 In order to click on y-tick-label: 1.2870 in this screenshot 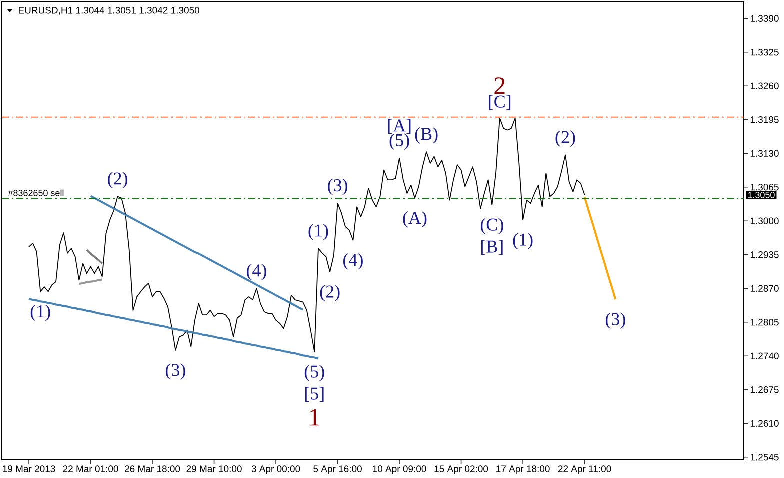, I will do `click(764, 288)`.